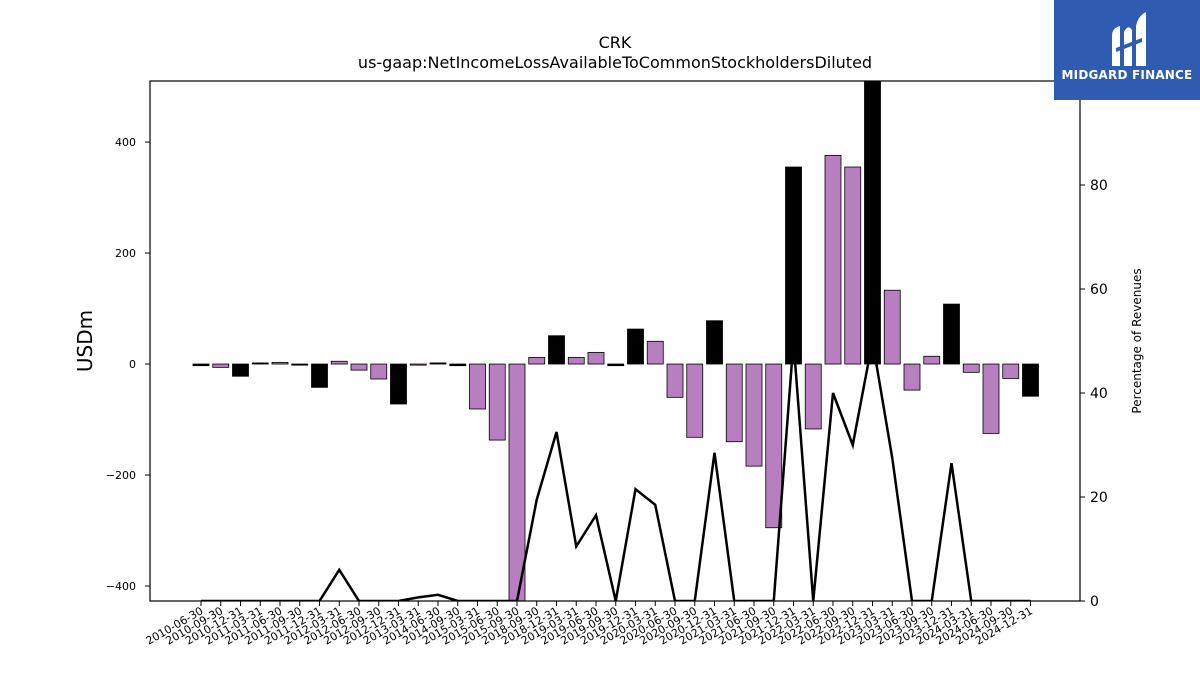 This screenshot has height=675, width=1200. Describe the element at coordinates (128, 364) in the screenshot. I see `left-axis-ticks: −400 −200 0 200 400` at that location.